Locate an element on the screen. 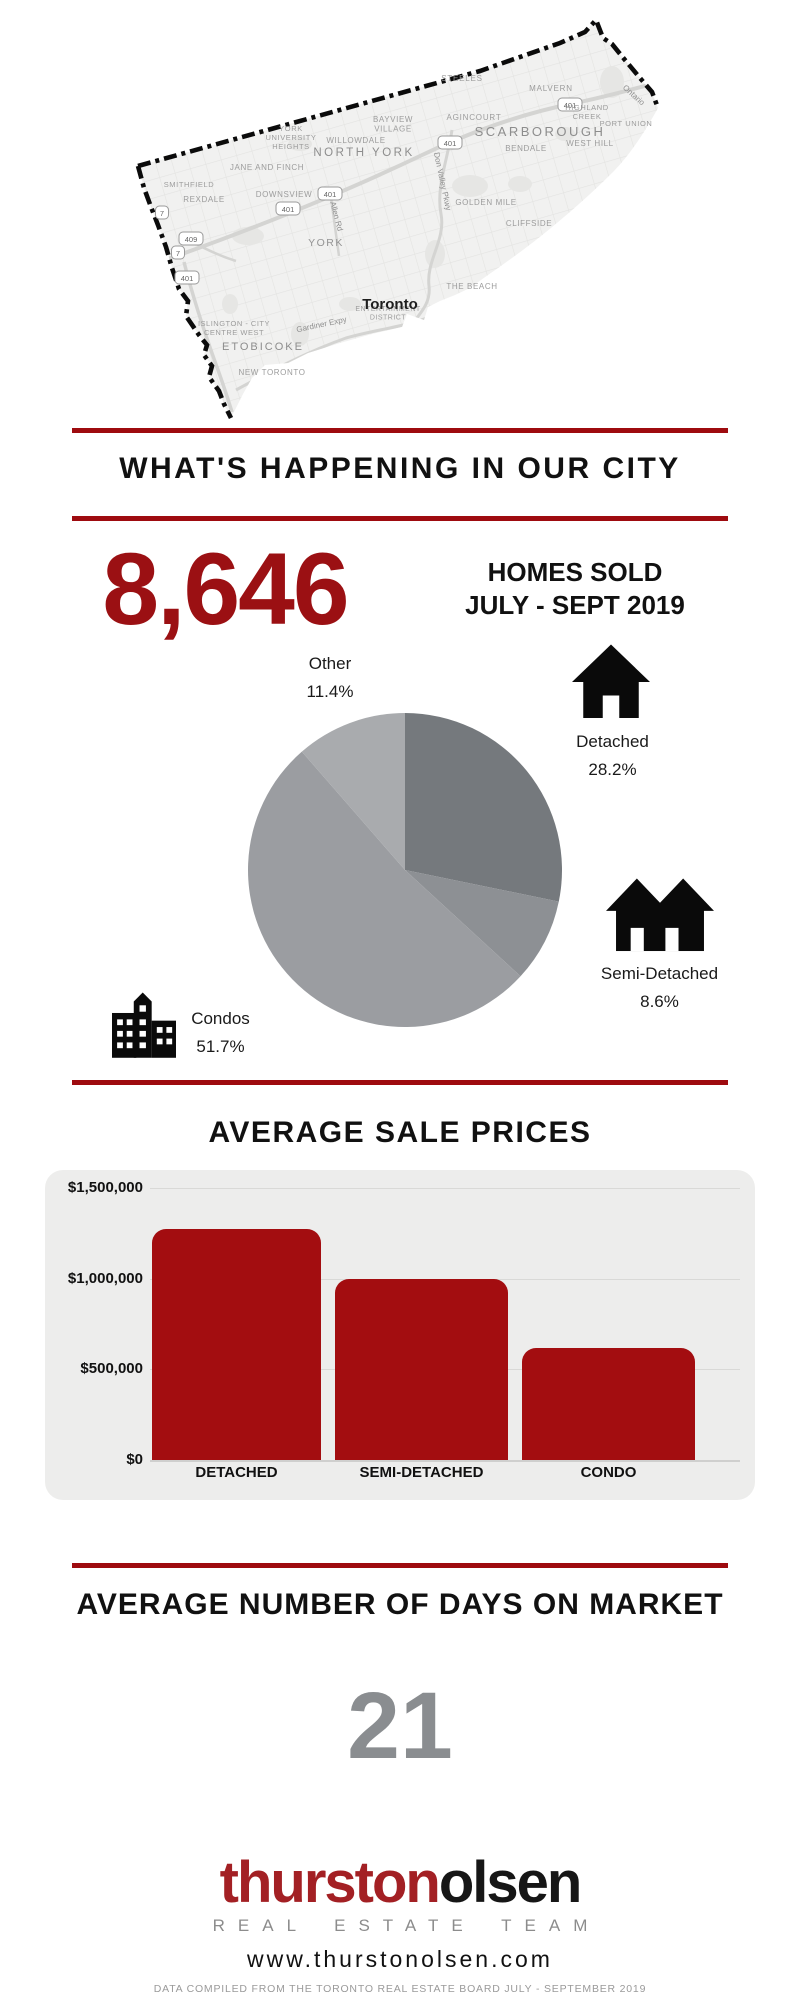  homes-sold-number: 8,646 is located at coordinates (225, 589).